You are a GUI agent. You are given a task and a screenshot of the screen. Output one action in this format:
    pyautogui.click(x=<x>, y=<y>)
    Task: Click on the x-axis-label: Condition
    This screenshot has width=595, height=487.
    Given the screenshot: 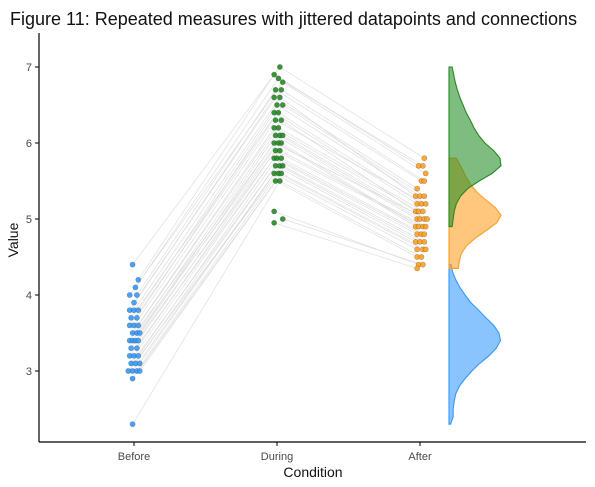 What is the action you would take?
    pyautogui.click(x=312, y=472)
    